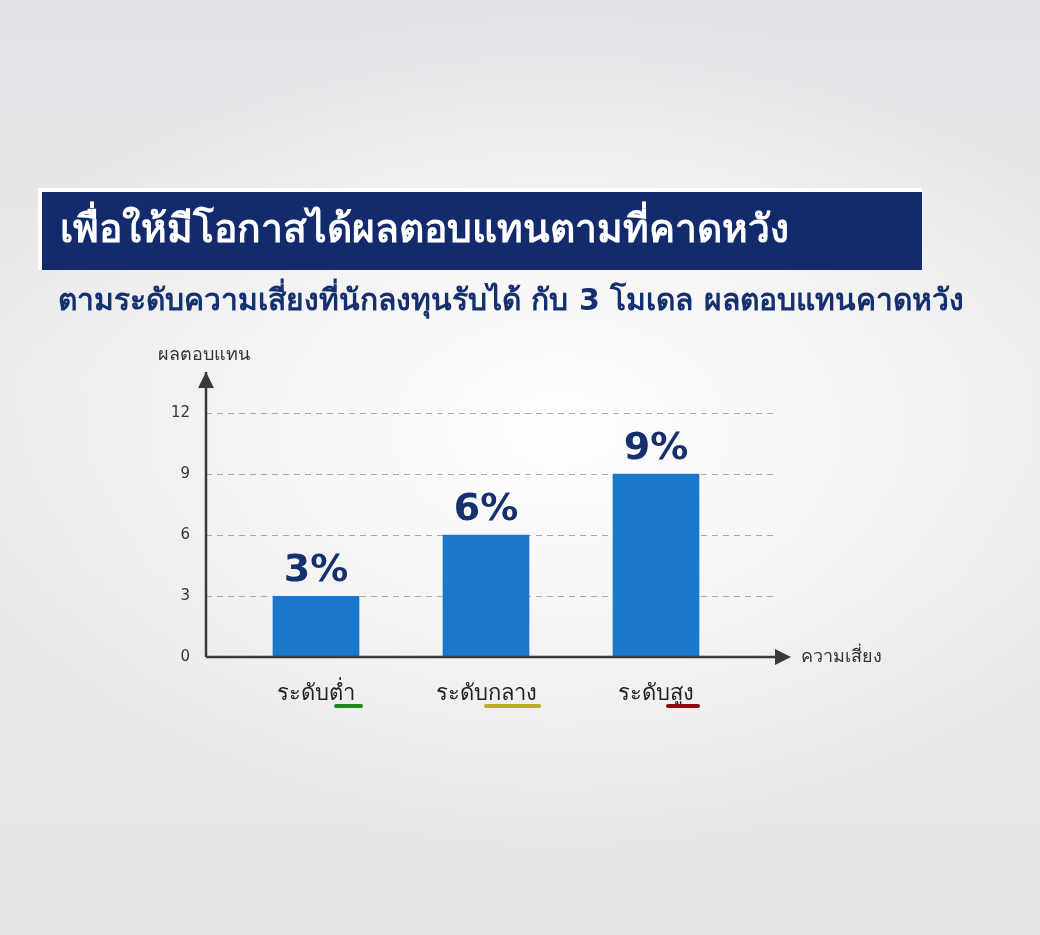 The height and width of the screenshot is (935, 1040). Describe the element at coordinates (185, 533) in the screenshot. I see `y-tick-label: 6` at that location.